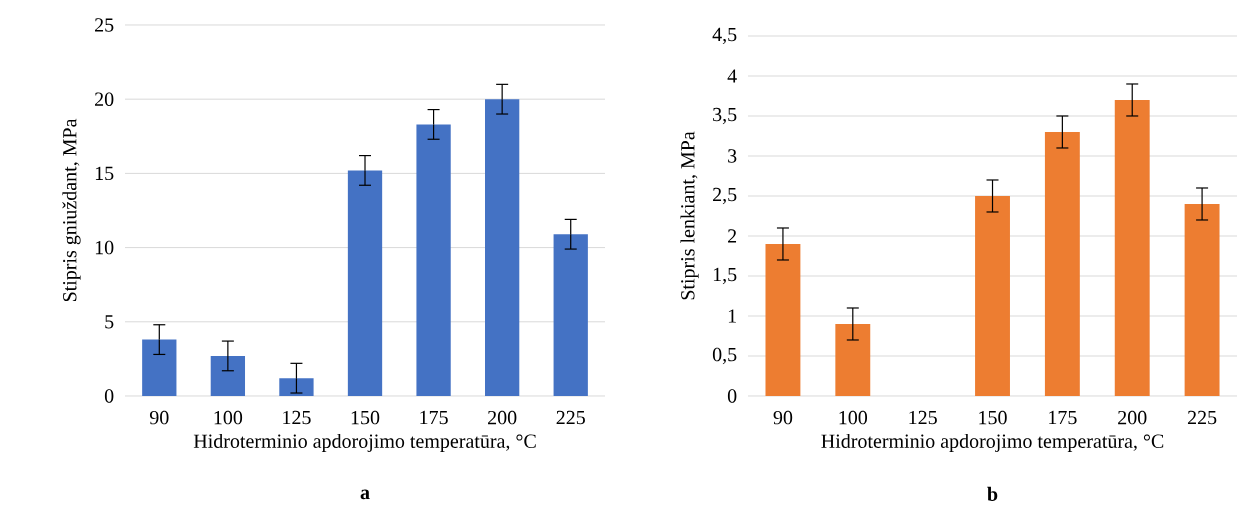 This screenshot has height=517, width=1243. I want to click on y-tick-label: 2, so click(732, 236).